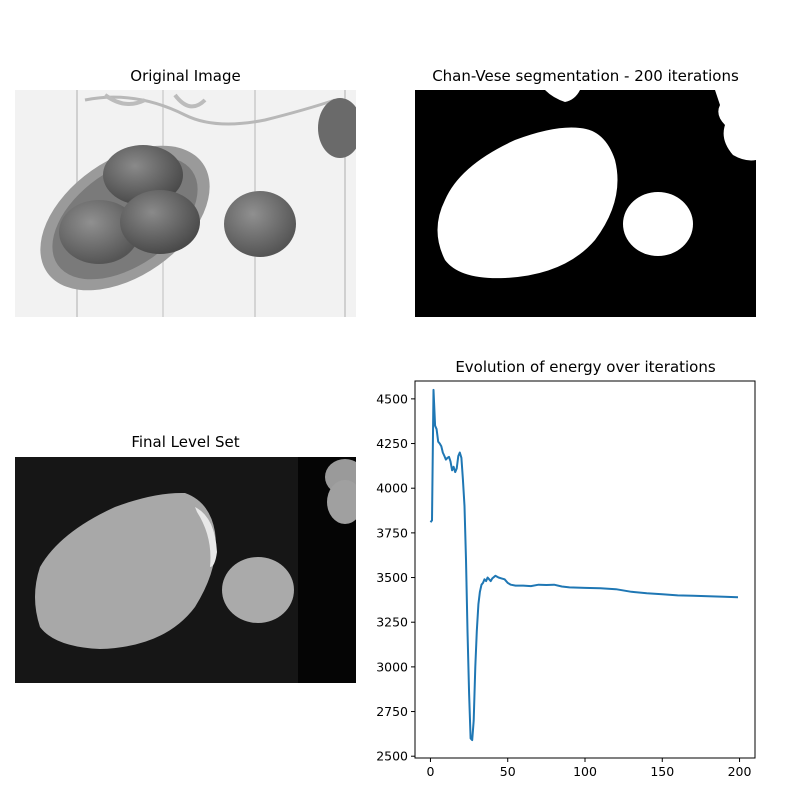 The height and width of the screenshot is (797, 800). I want to click on x-tick-label: 100, so click(585, 771).